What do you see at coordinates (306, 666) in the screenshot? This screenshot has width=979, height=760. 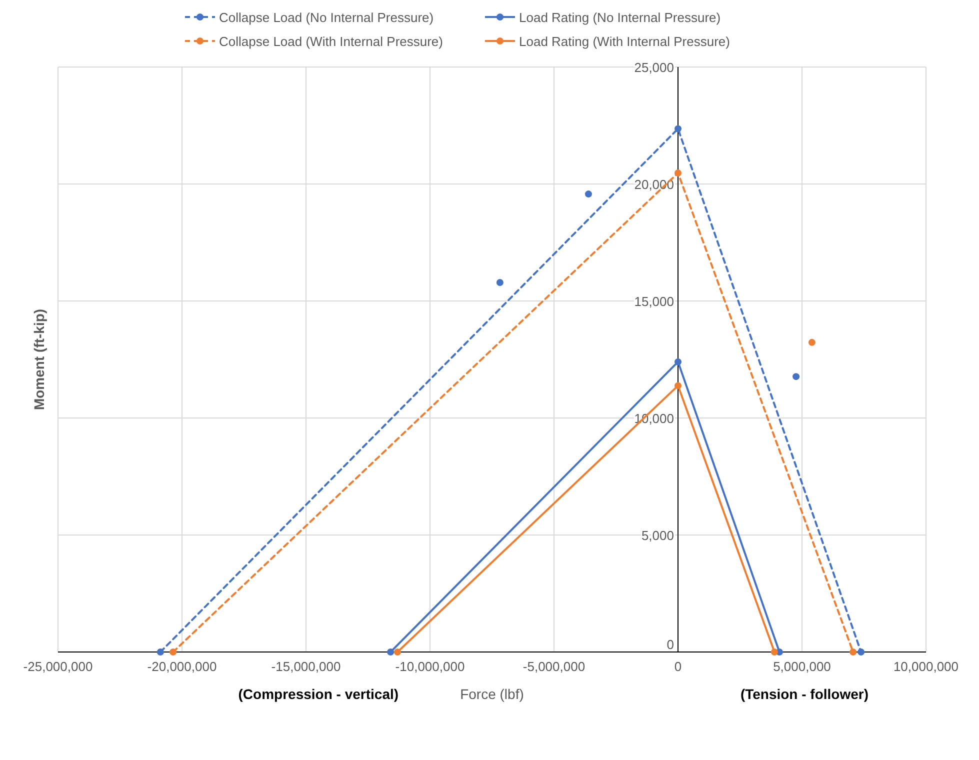 I see `x-tick-label: -15,000,000` at bounding box center [306, 666].